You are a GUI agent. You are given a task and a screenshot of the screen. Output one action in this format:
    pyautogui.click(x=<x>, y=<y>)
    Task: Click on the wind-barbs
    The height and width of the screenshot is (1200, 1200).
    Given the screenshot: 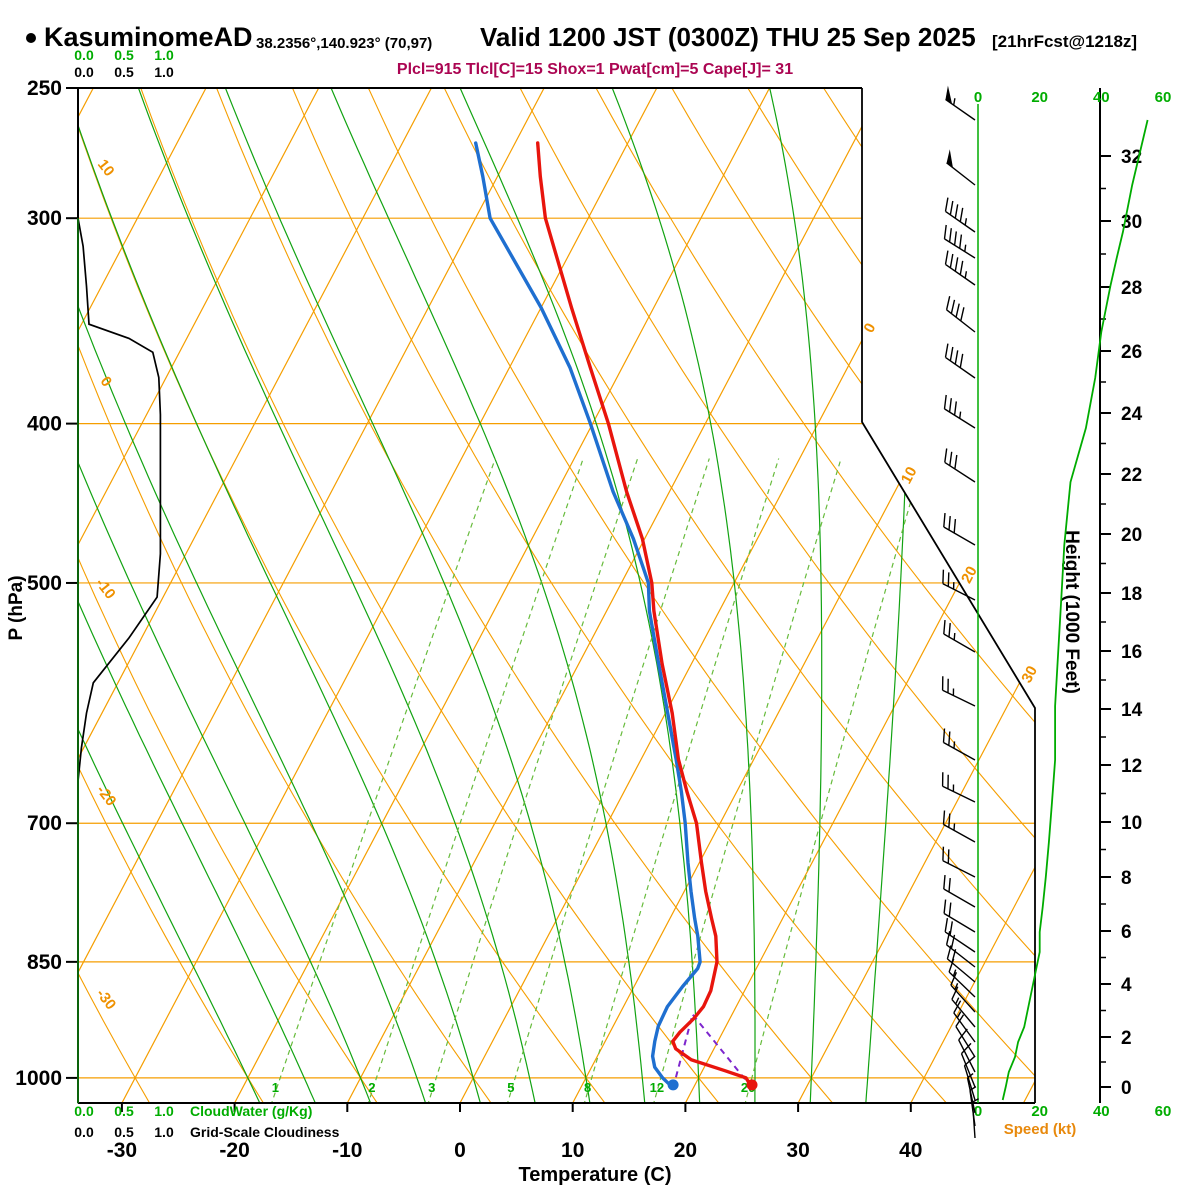 What is the action you would take?
    pyautogui.click(x=960, y=612)
    